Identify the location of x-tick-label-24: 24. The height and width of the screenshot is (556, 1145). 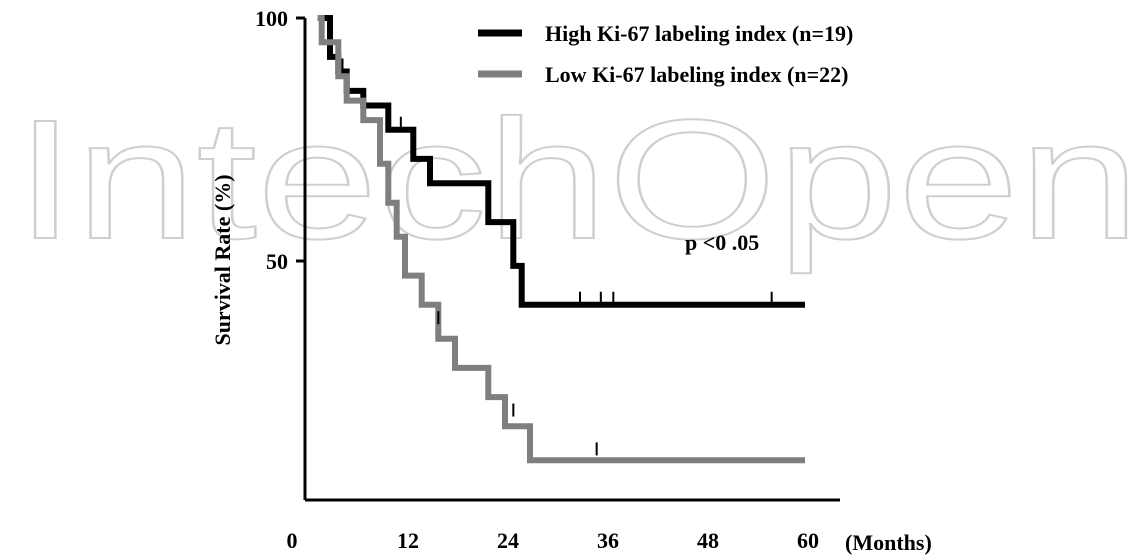
(508, 540).